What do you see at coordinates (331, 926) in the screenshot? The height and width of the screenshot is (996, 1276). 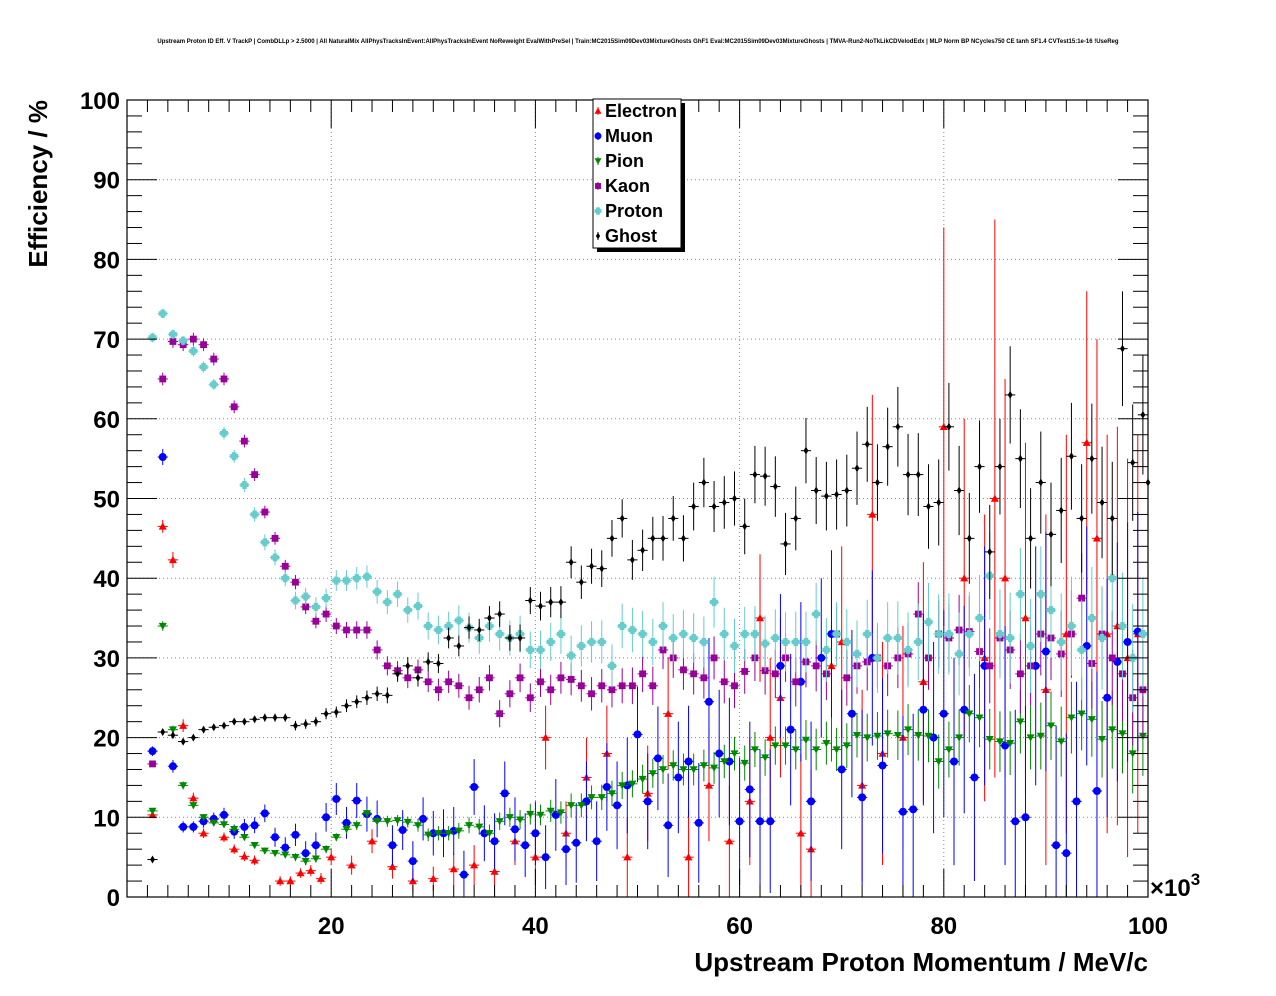 I see `x-tick-label: 20` at bounding box center [331, 926].